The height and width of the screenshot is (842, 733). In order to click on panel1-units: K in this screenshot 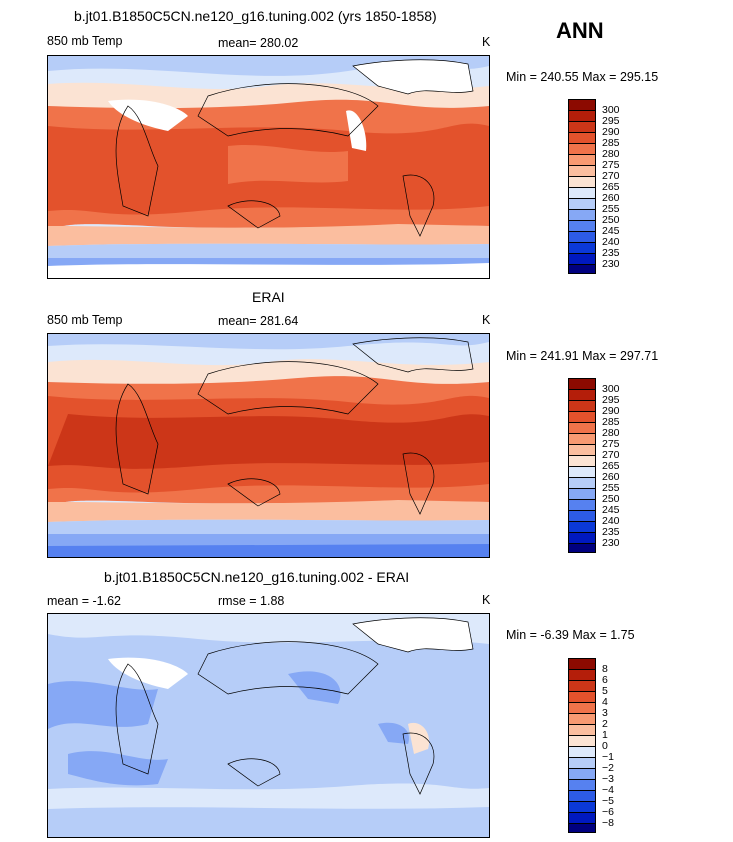, I will do `click(486, 42)`.